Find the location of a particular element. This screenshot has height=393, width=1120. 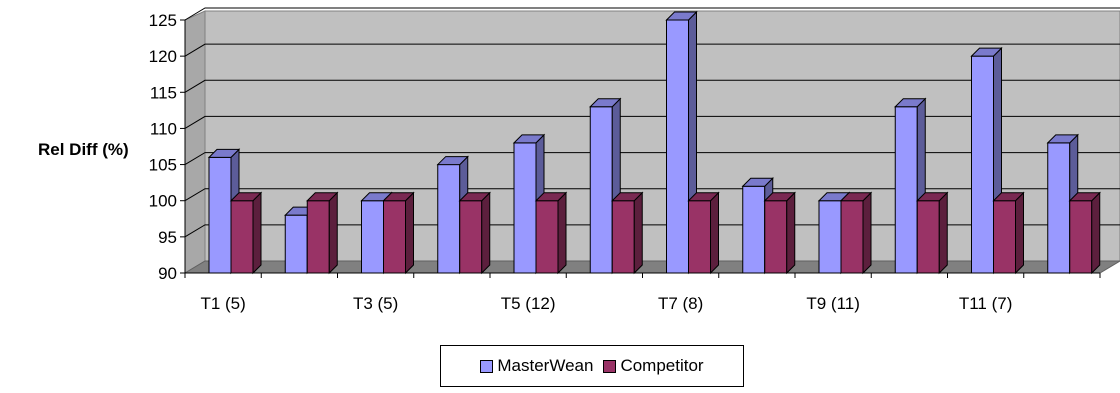

bar-competitor-3-top is located at coordinates (398, 197).